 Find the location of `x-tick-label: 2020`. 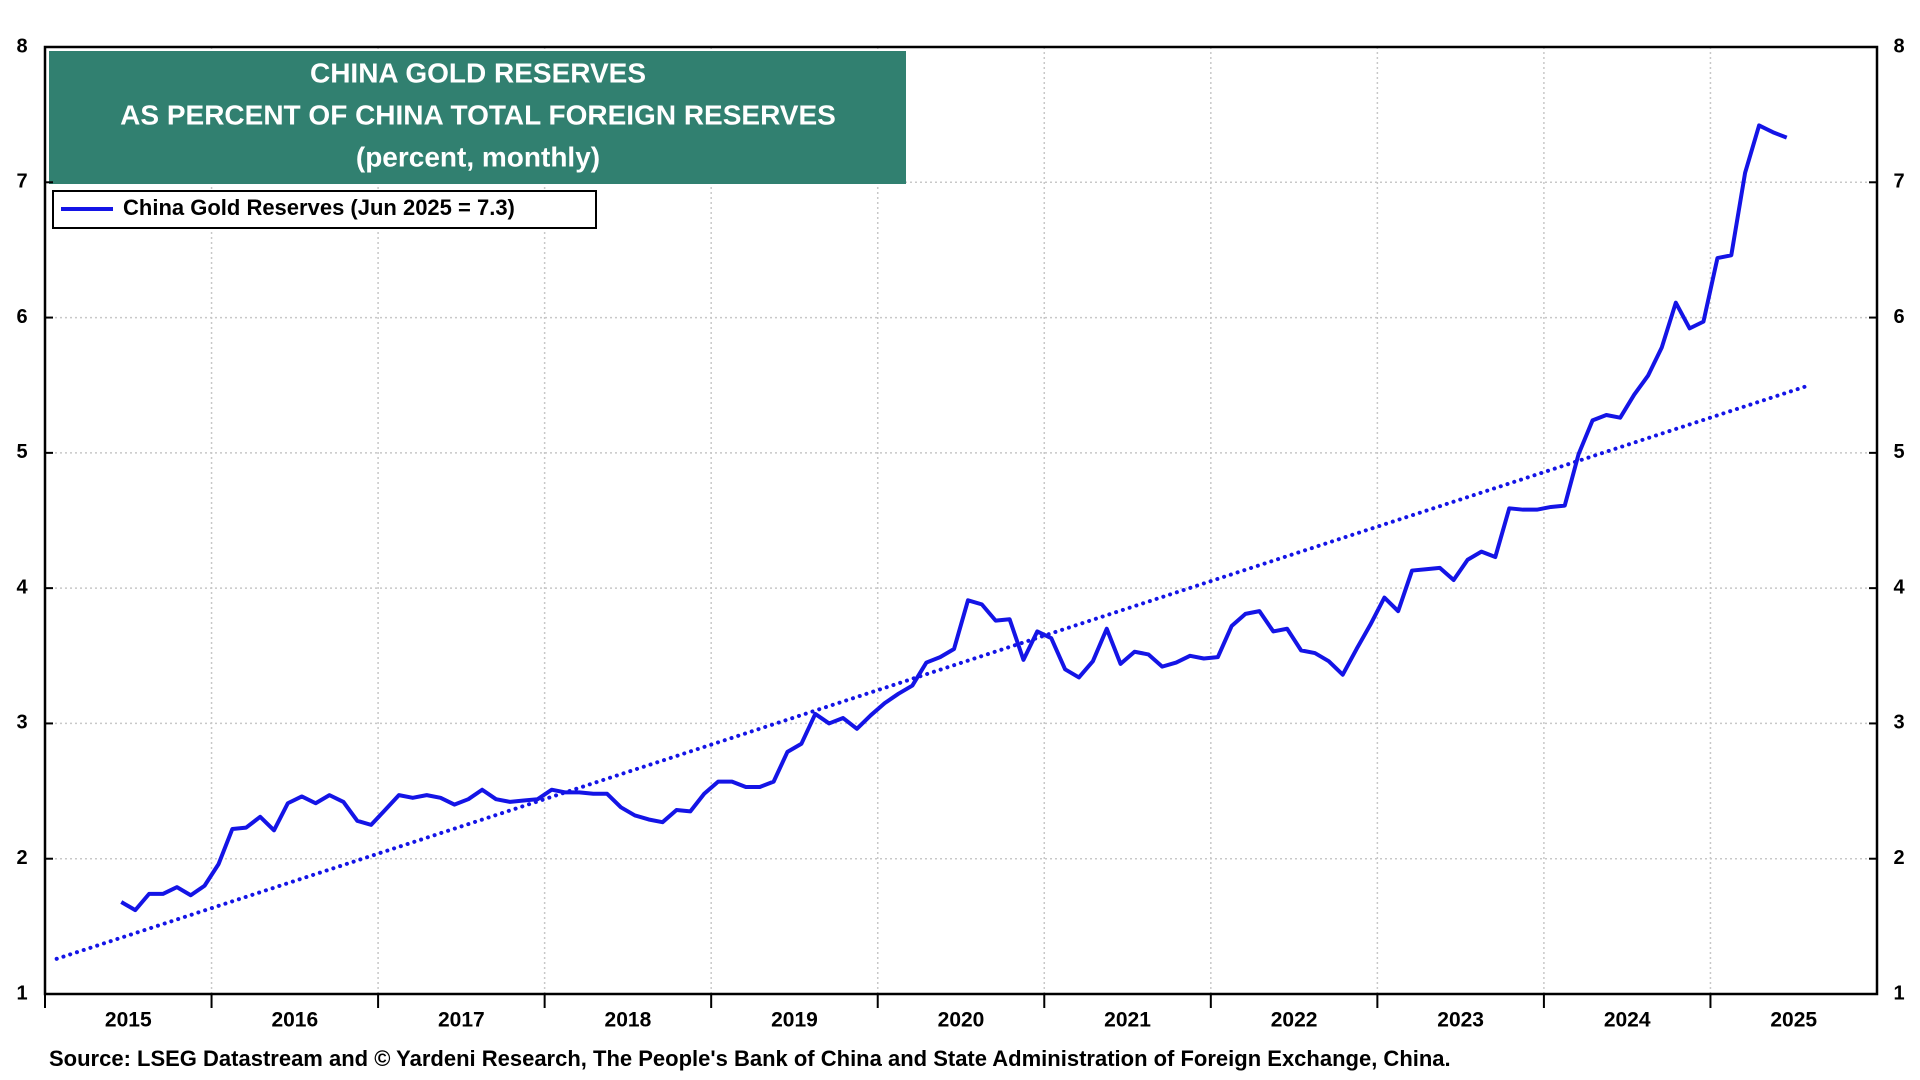

x-tick-label: 2020 is located at coordinates (961, 1020).